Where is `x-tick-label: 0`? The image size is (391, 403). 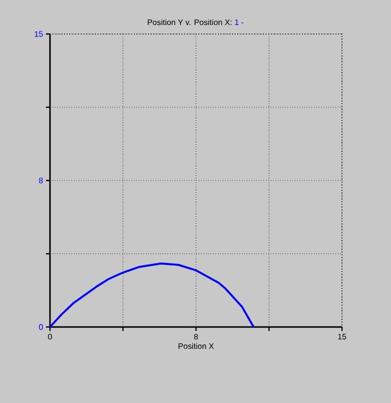
x-tick-label: 0 is located at coordinates (50, 337).